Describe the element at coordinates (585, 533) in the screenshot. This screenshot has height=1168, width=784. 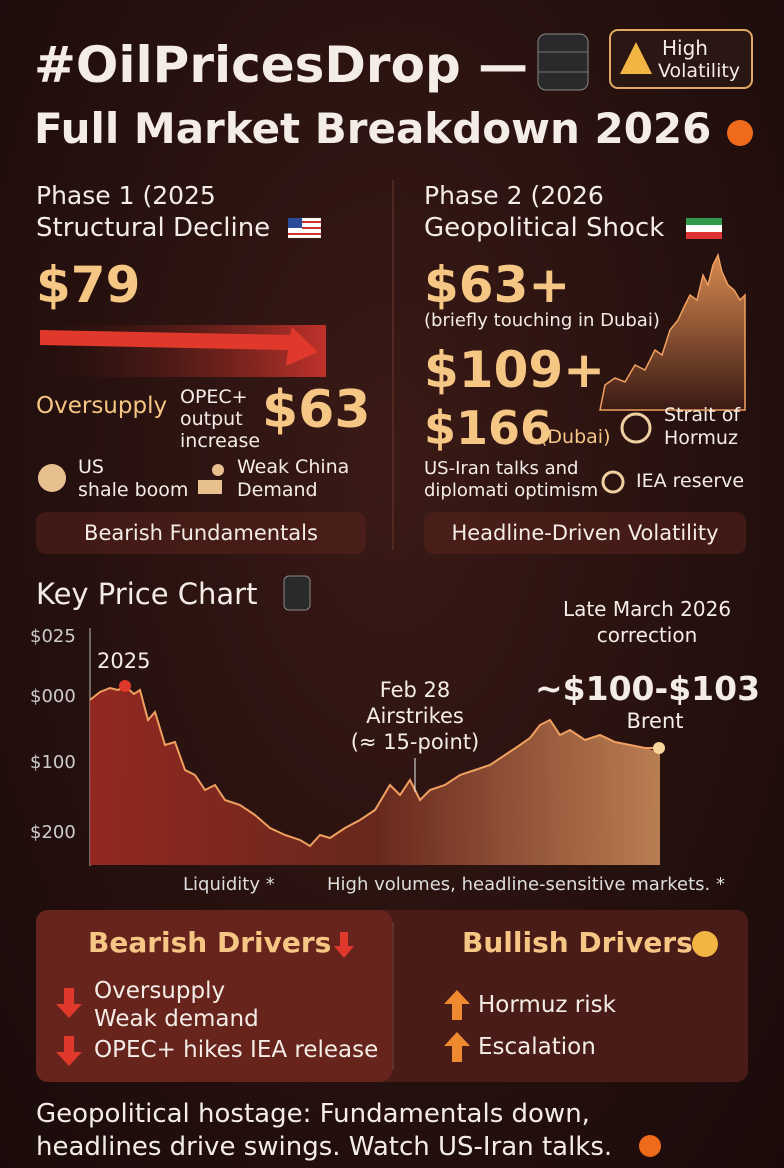
I see `summary: Headline-Driven Volatility` at that location.